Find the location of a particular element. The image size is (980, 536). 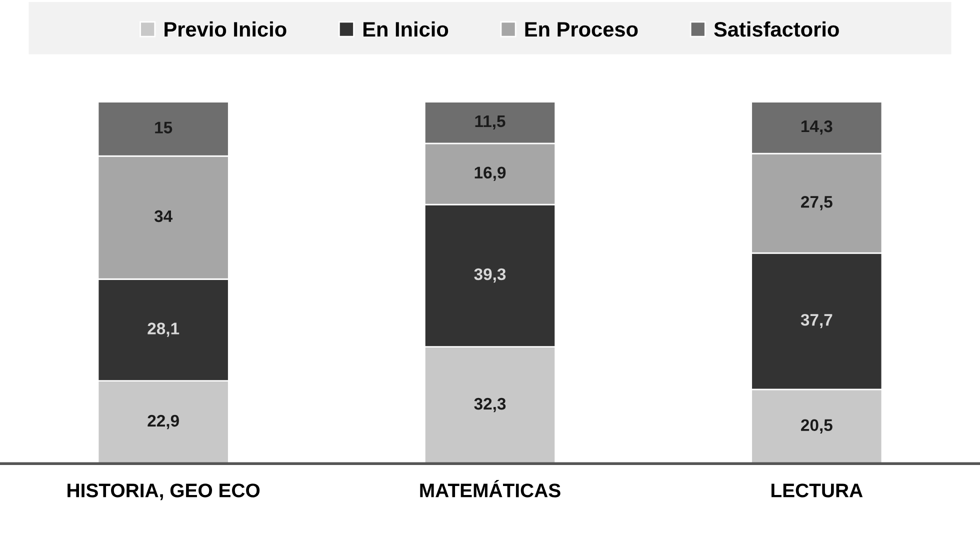

data-label: 16,9 is located at coordinates (490, 173).